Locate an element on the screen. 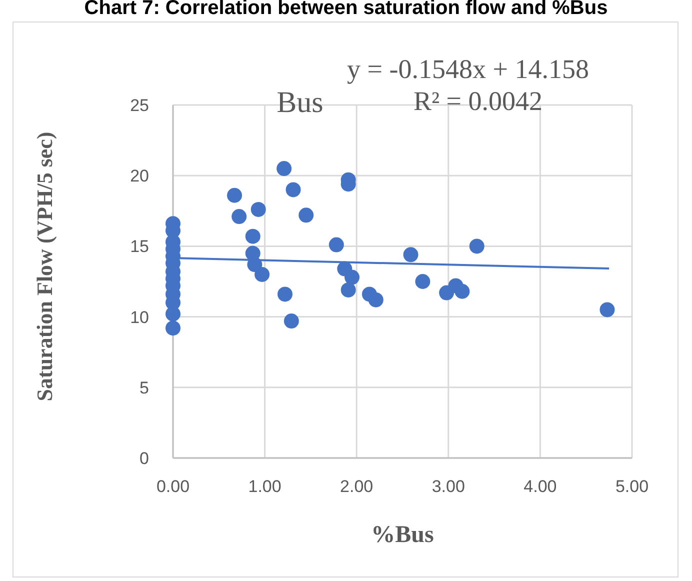 The height and width of the screenshot is (581, 692). y-tick-label: 20 is located at coordinates (139, 176).